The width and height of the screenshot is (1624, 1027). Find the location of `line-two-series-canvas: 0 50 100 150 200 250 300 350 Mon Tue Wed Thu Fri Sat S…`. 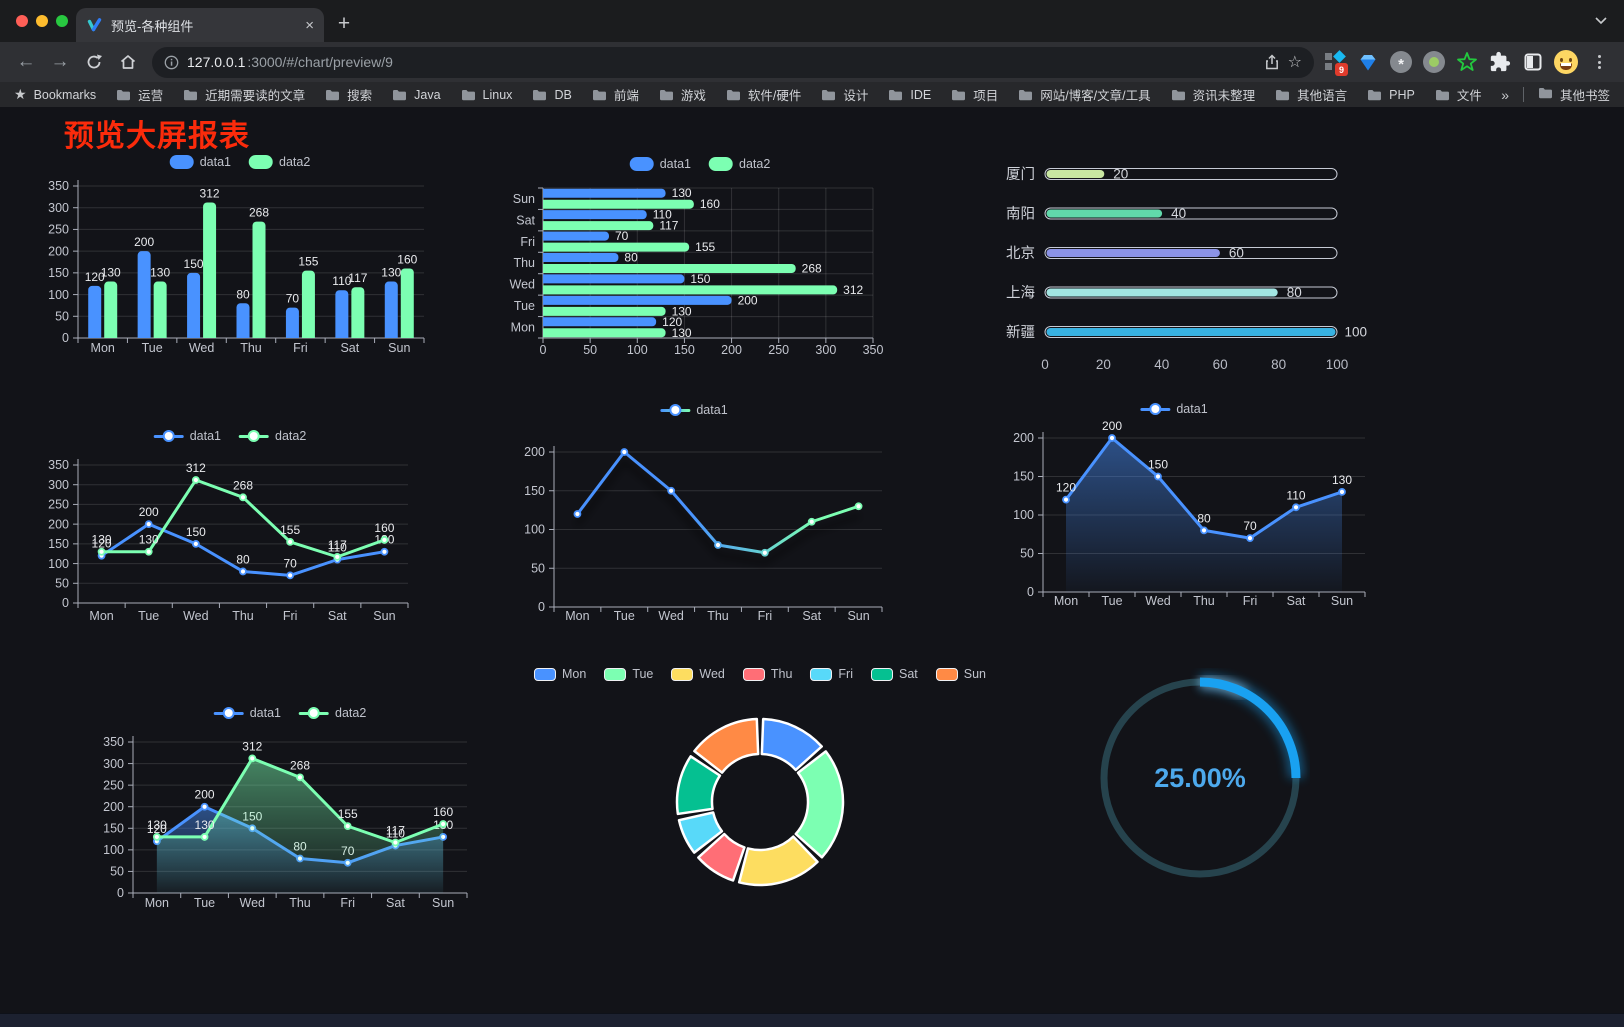

line-two-series-canvas: 0 50 100 150 200 250 300 350 Mon Tue Wed Thu Fri Sat S… is located at coordinates (230, 531).